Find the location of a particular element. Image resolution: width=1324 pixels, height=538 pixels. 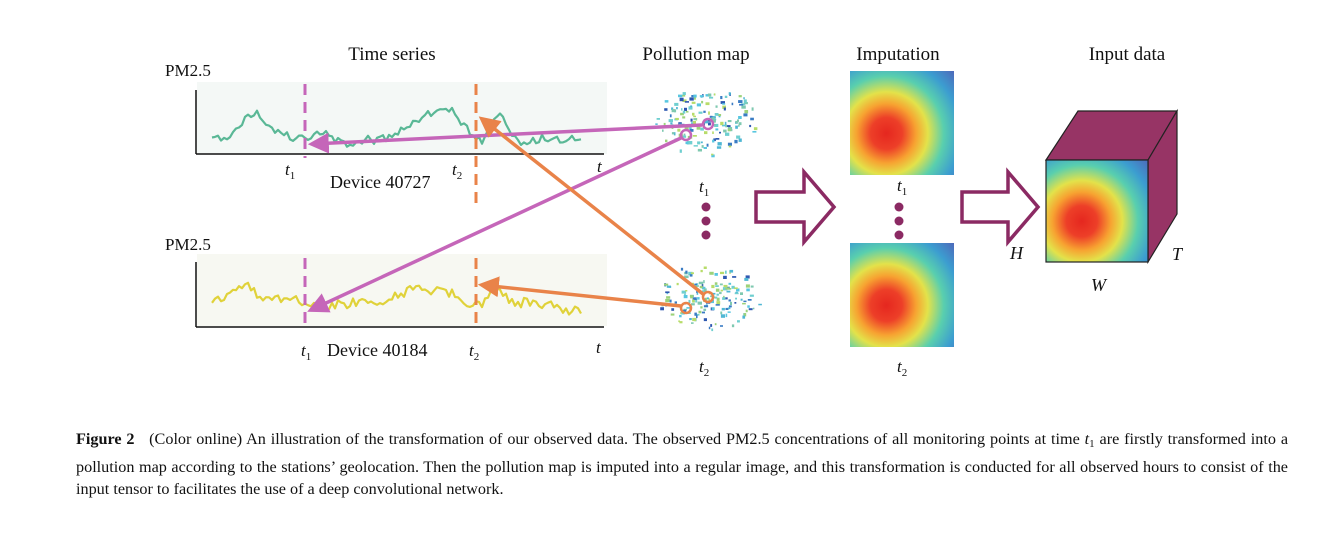

imputation-heatmap-t1 is located at coordinates (902, 123).